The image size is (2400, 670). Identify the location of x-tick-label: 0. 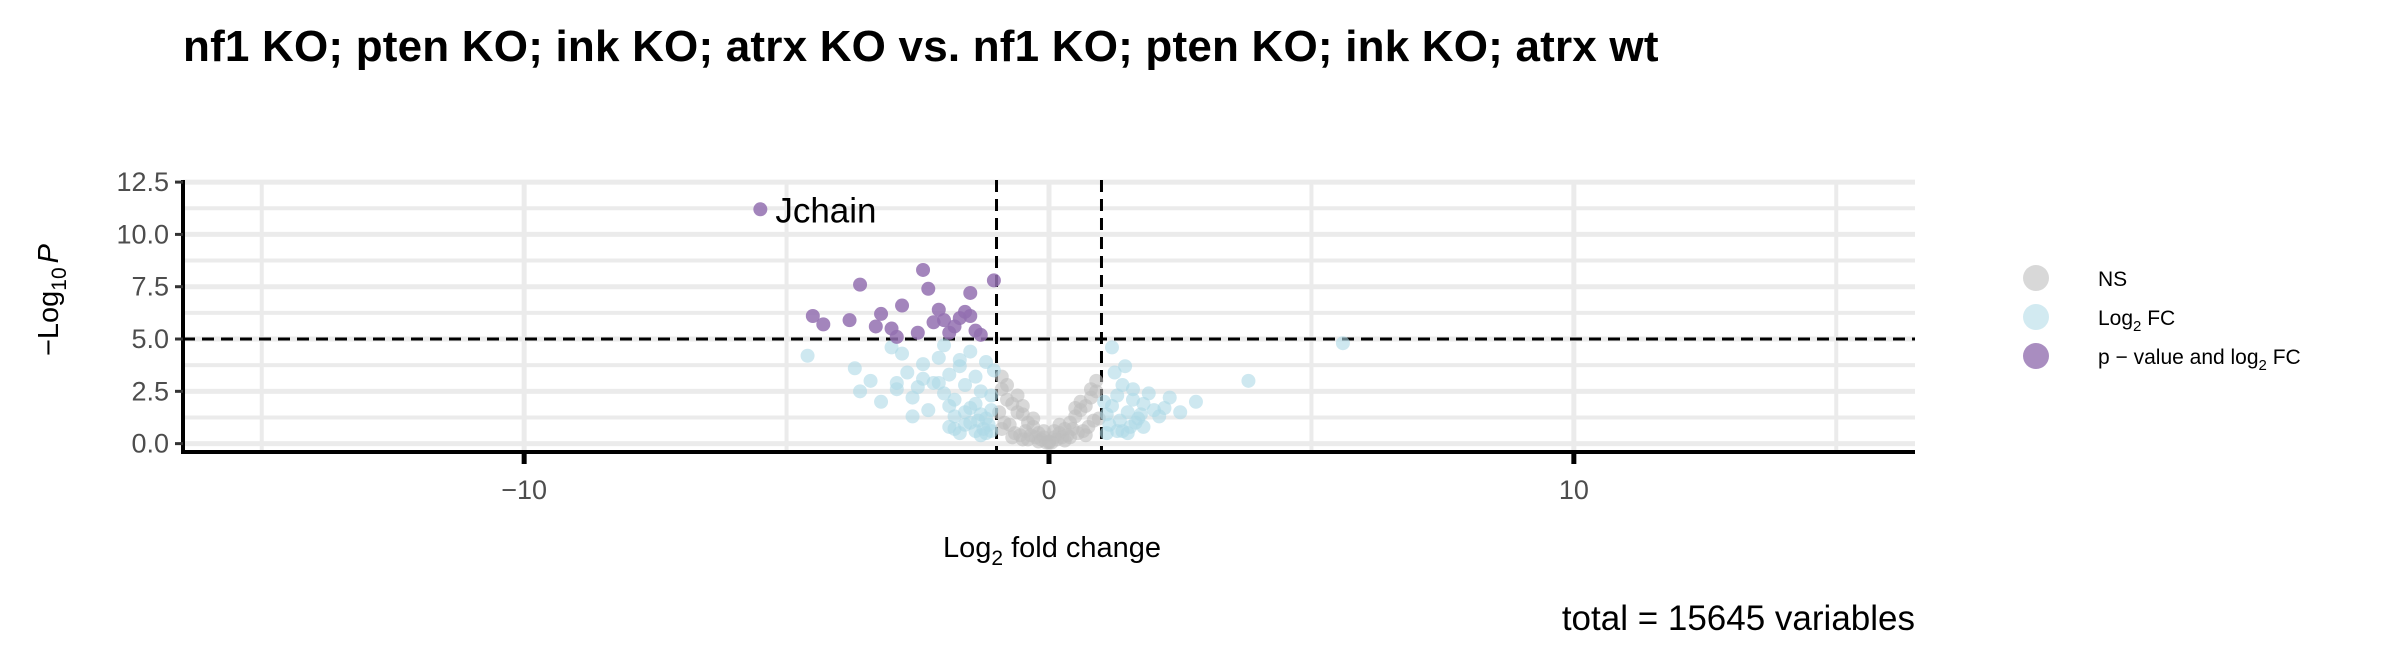
(1048, 490).